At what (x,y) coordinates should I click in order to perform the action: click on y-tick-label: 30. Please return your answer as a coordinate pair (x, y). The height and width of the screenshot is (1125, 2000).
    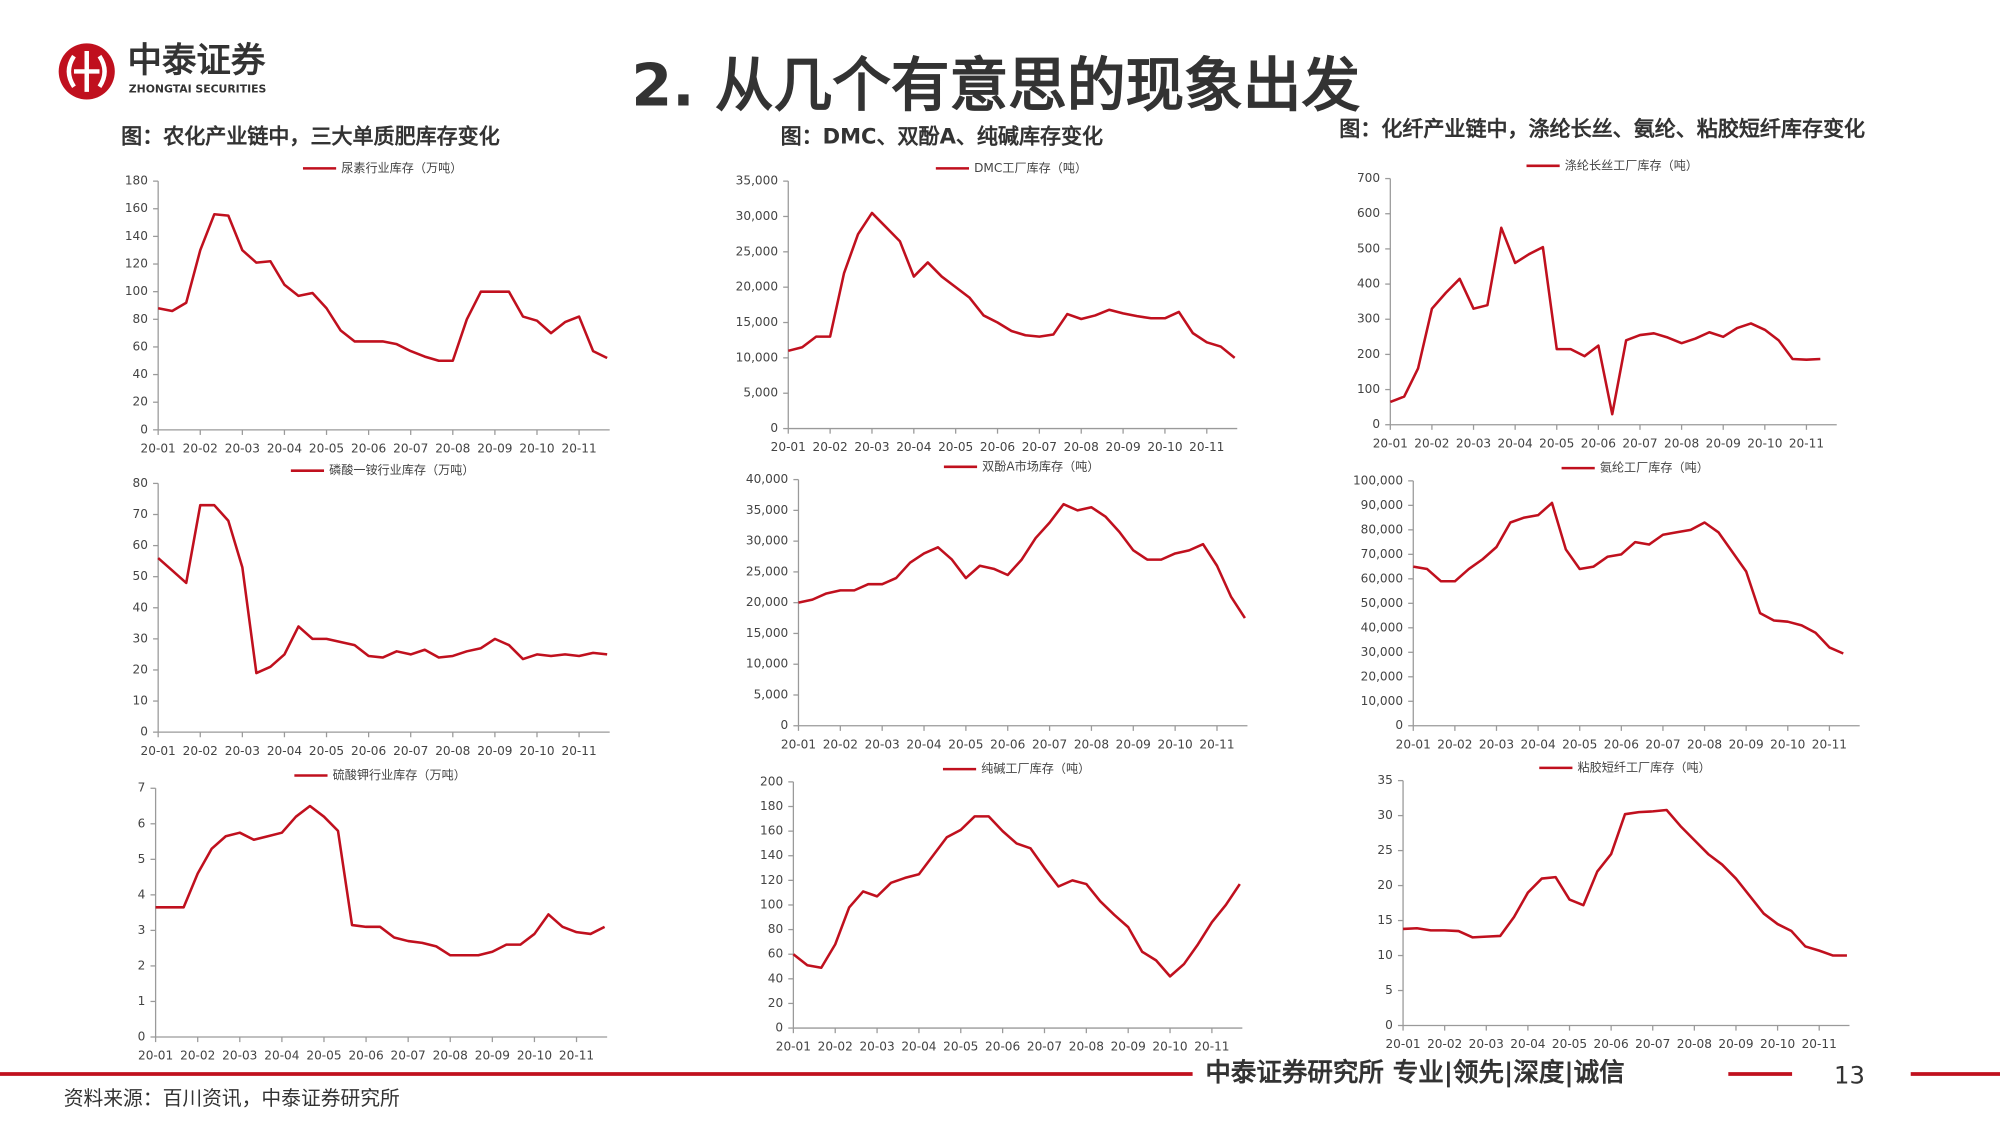
    Looking at the image, I should click on (140, 638).